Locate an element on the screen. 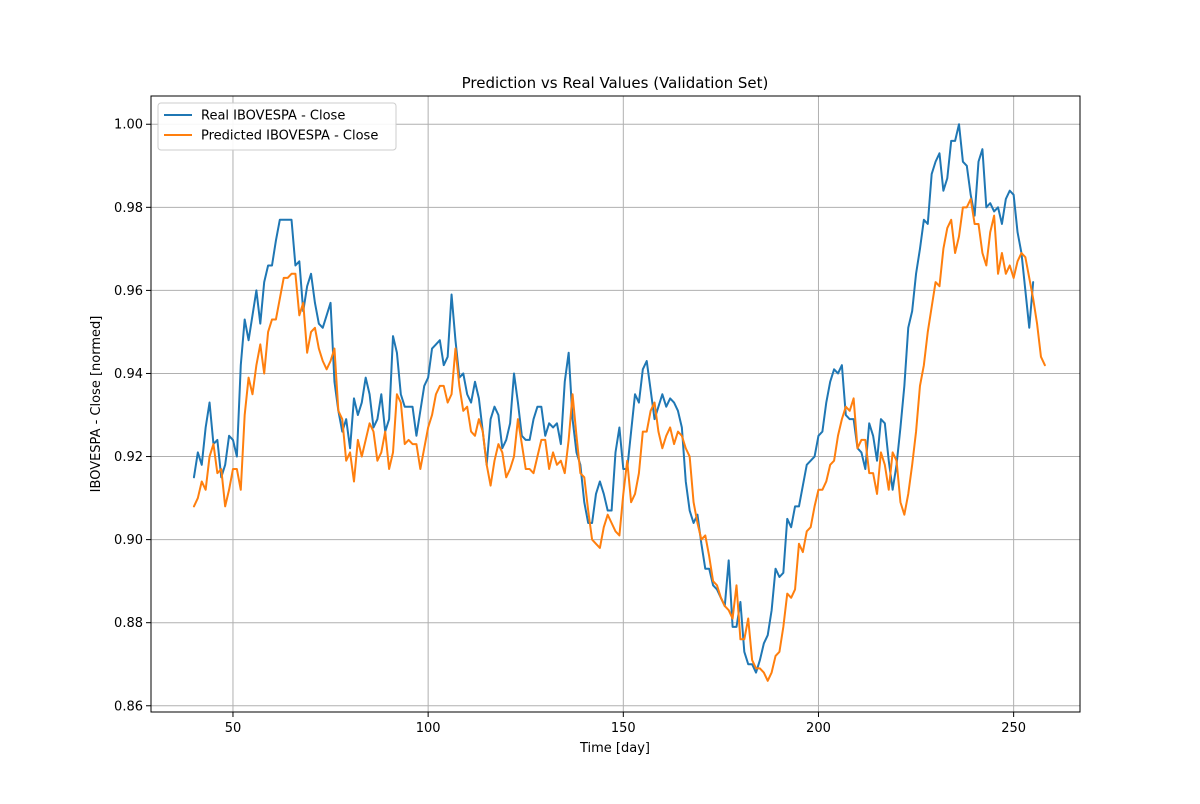  y-tick-label: 0.90 is located at coordinates (128, 540).